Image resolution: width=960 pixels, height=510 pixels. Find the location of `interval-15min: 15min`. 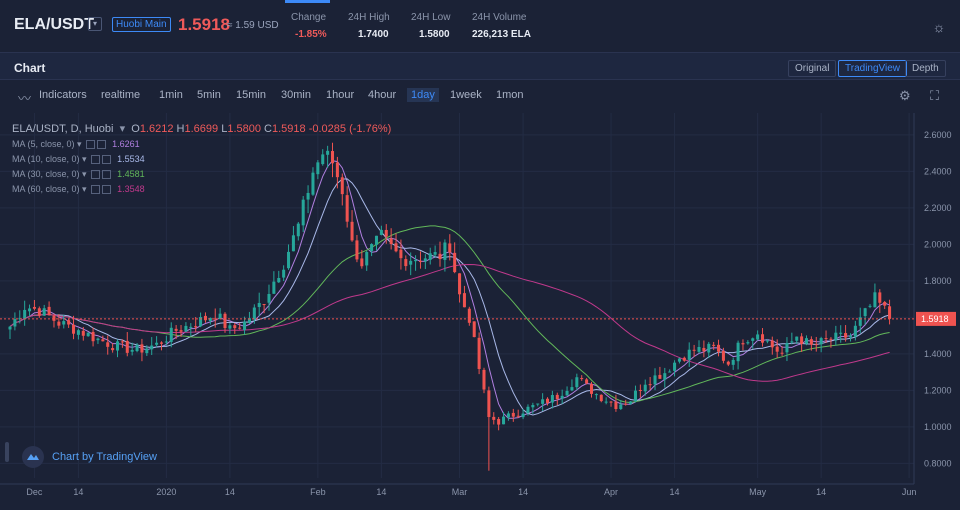

interval-15min: 15min is located at coordinates (251, 95).